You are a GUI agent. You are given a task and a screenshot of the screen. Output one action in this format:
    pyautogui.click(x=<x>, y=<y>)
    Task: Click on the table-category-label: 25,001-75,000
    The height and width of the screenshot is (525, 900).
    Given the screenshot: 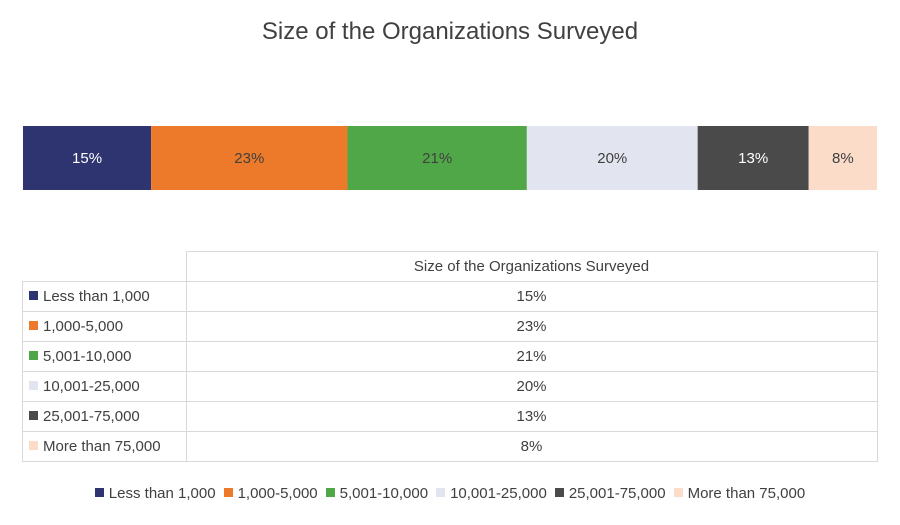 What is the action you would take?
    pyautogui.click(x=91, y=416)
    